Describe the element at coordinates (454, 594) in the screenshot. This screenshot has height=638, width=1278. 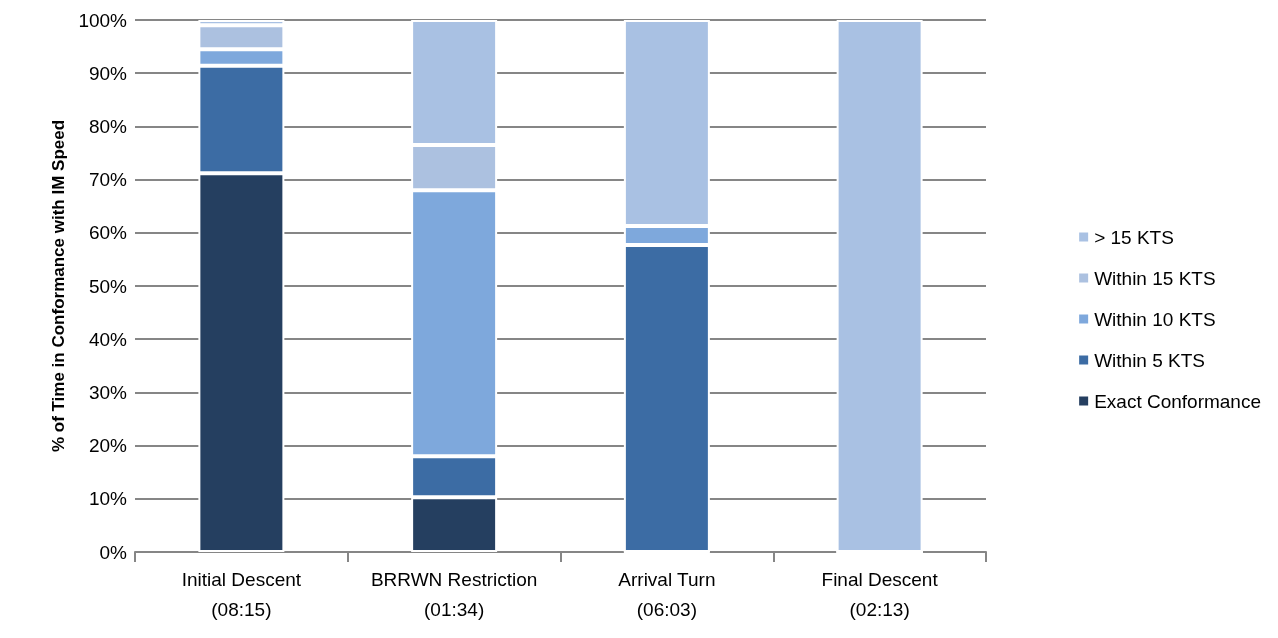
I see `x-tick-label: BRRWN Restriction (01:34)` at that location.